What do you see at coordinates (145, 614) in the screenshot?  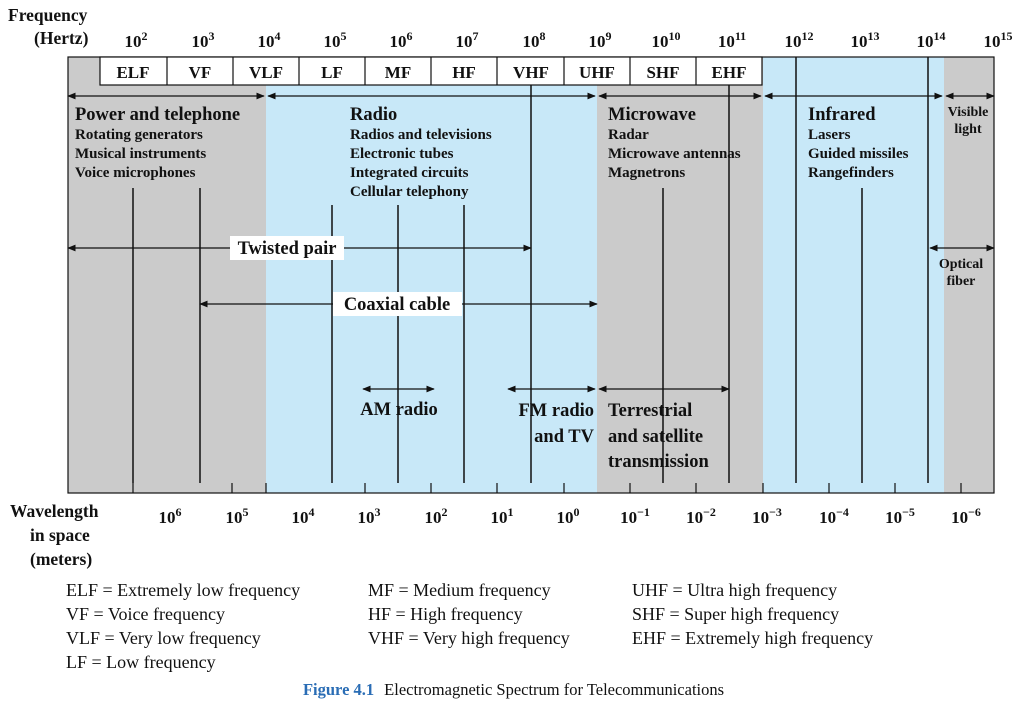 I see `legend-entry: VF = Voice frequency` at bounding box center [145, 614].